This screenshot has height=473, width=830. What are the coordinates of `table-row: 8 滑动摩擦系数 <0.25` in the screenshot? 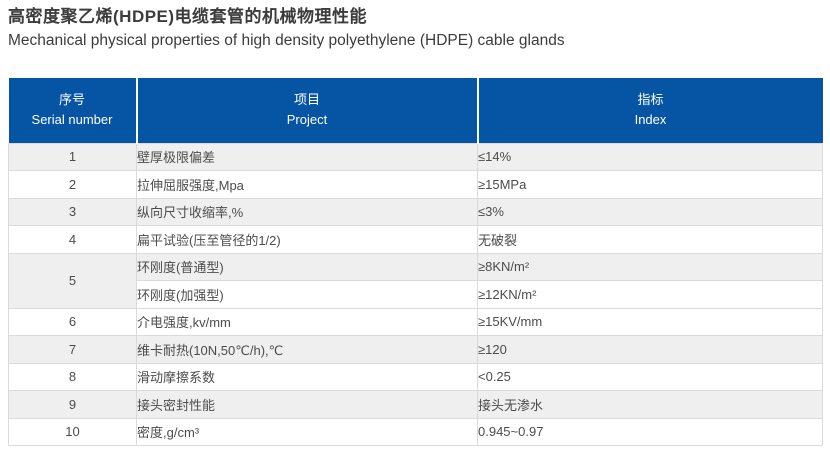 It's located at (415, 376).